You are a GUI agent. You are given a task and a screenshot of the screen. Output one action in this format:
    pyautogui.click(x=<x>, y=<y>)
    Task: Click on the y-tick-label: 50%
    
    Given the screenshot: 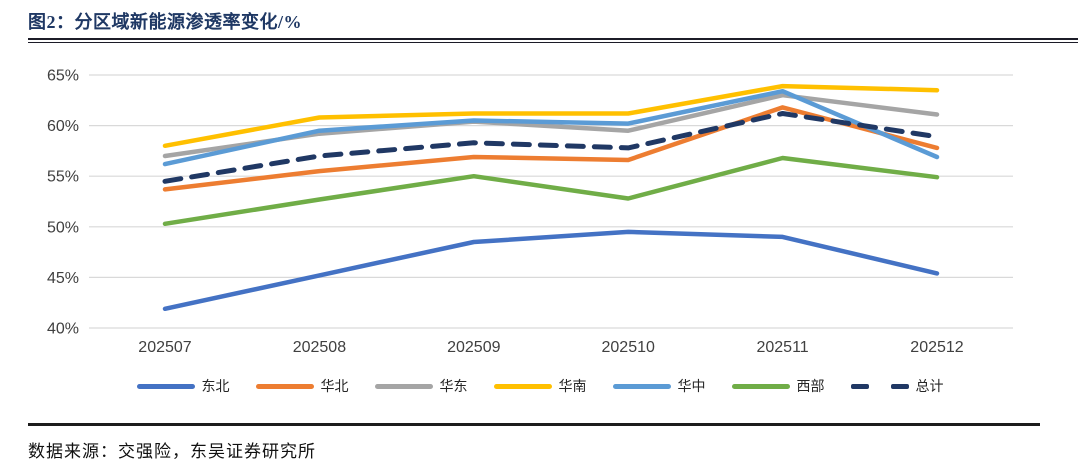 What is the action you would take?
    pyautogui.click(x=63, y=227)
    